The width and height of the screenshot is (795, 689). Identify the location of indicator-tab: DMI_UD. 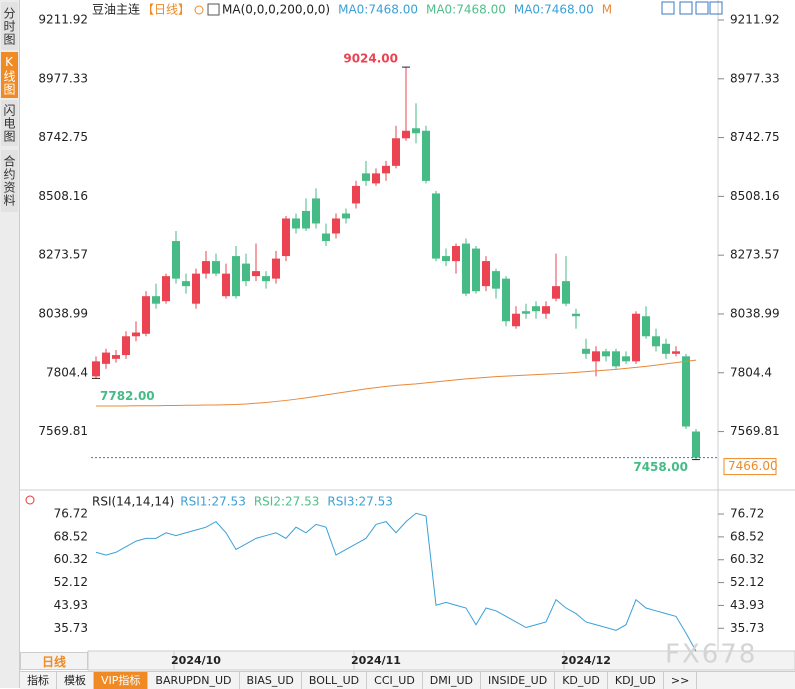
(452, 680).